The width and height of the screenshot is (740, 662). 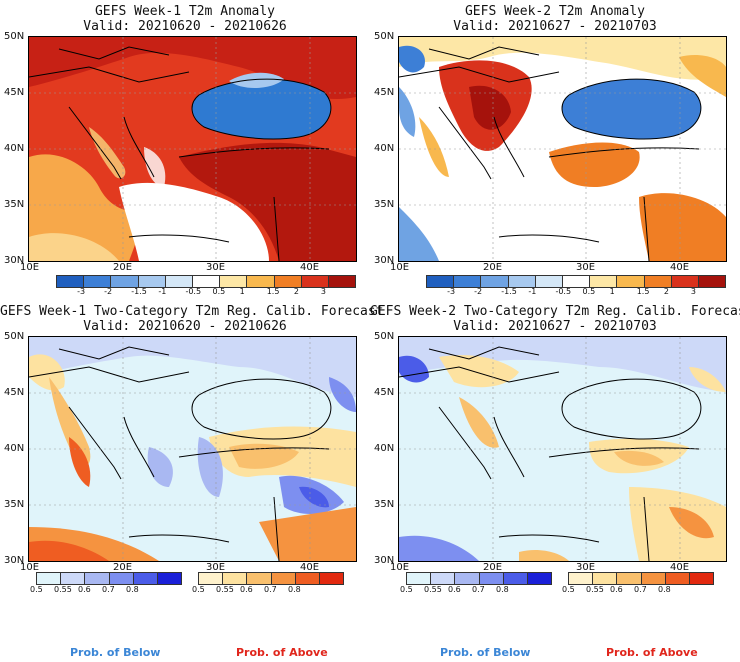 What do you see at coordinates (555, 26) in the screenshot?
I see `panel-subtitle: Valid: 20210627 - 20210703` at bounding box center [555, 26].